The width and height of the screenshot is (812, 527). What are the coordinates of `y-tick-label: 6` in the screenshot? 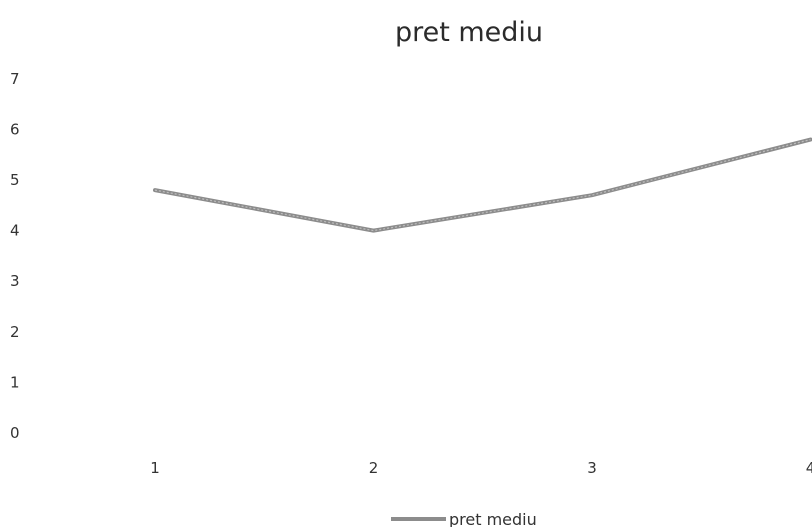 It's located at (15, 129).